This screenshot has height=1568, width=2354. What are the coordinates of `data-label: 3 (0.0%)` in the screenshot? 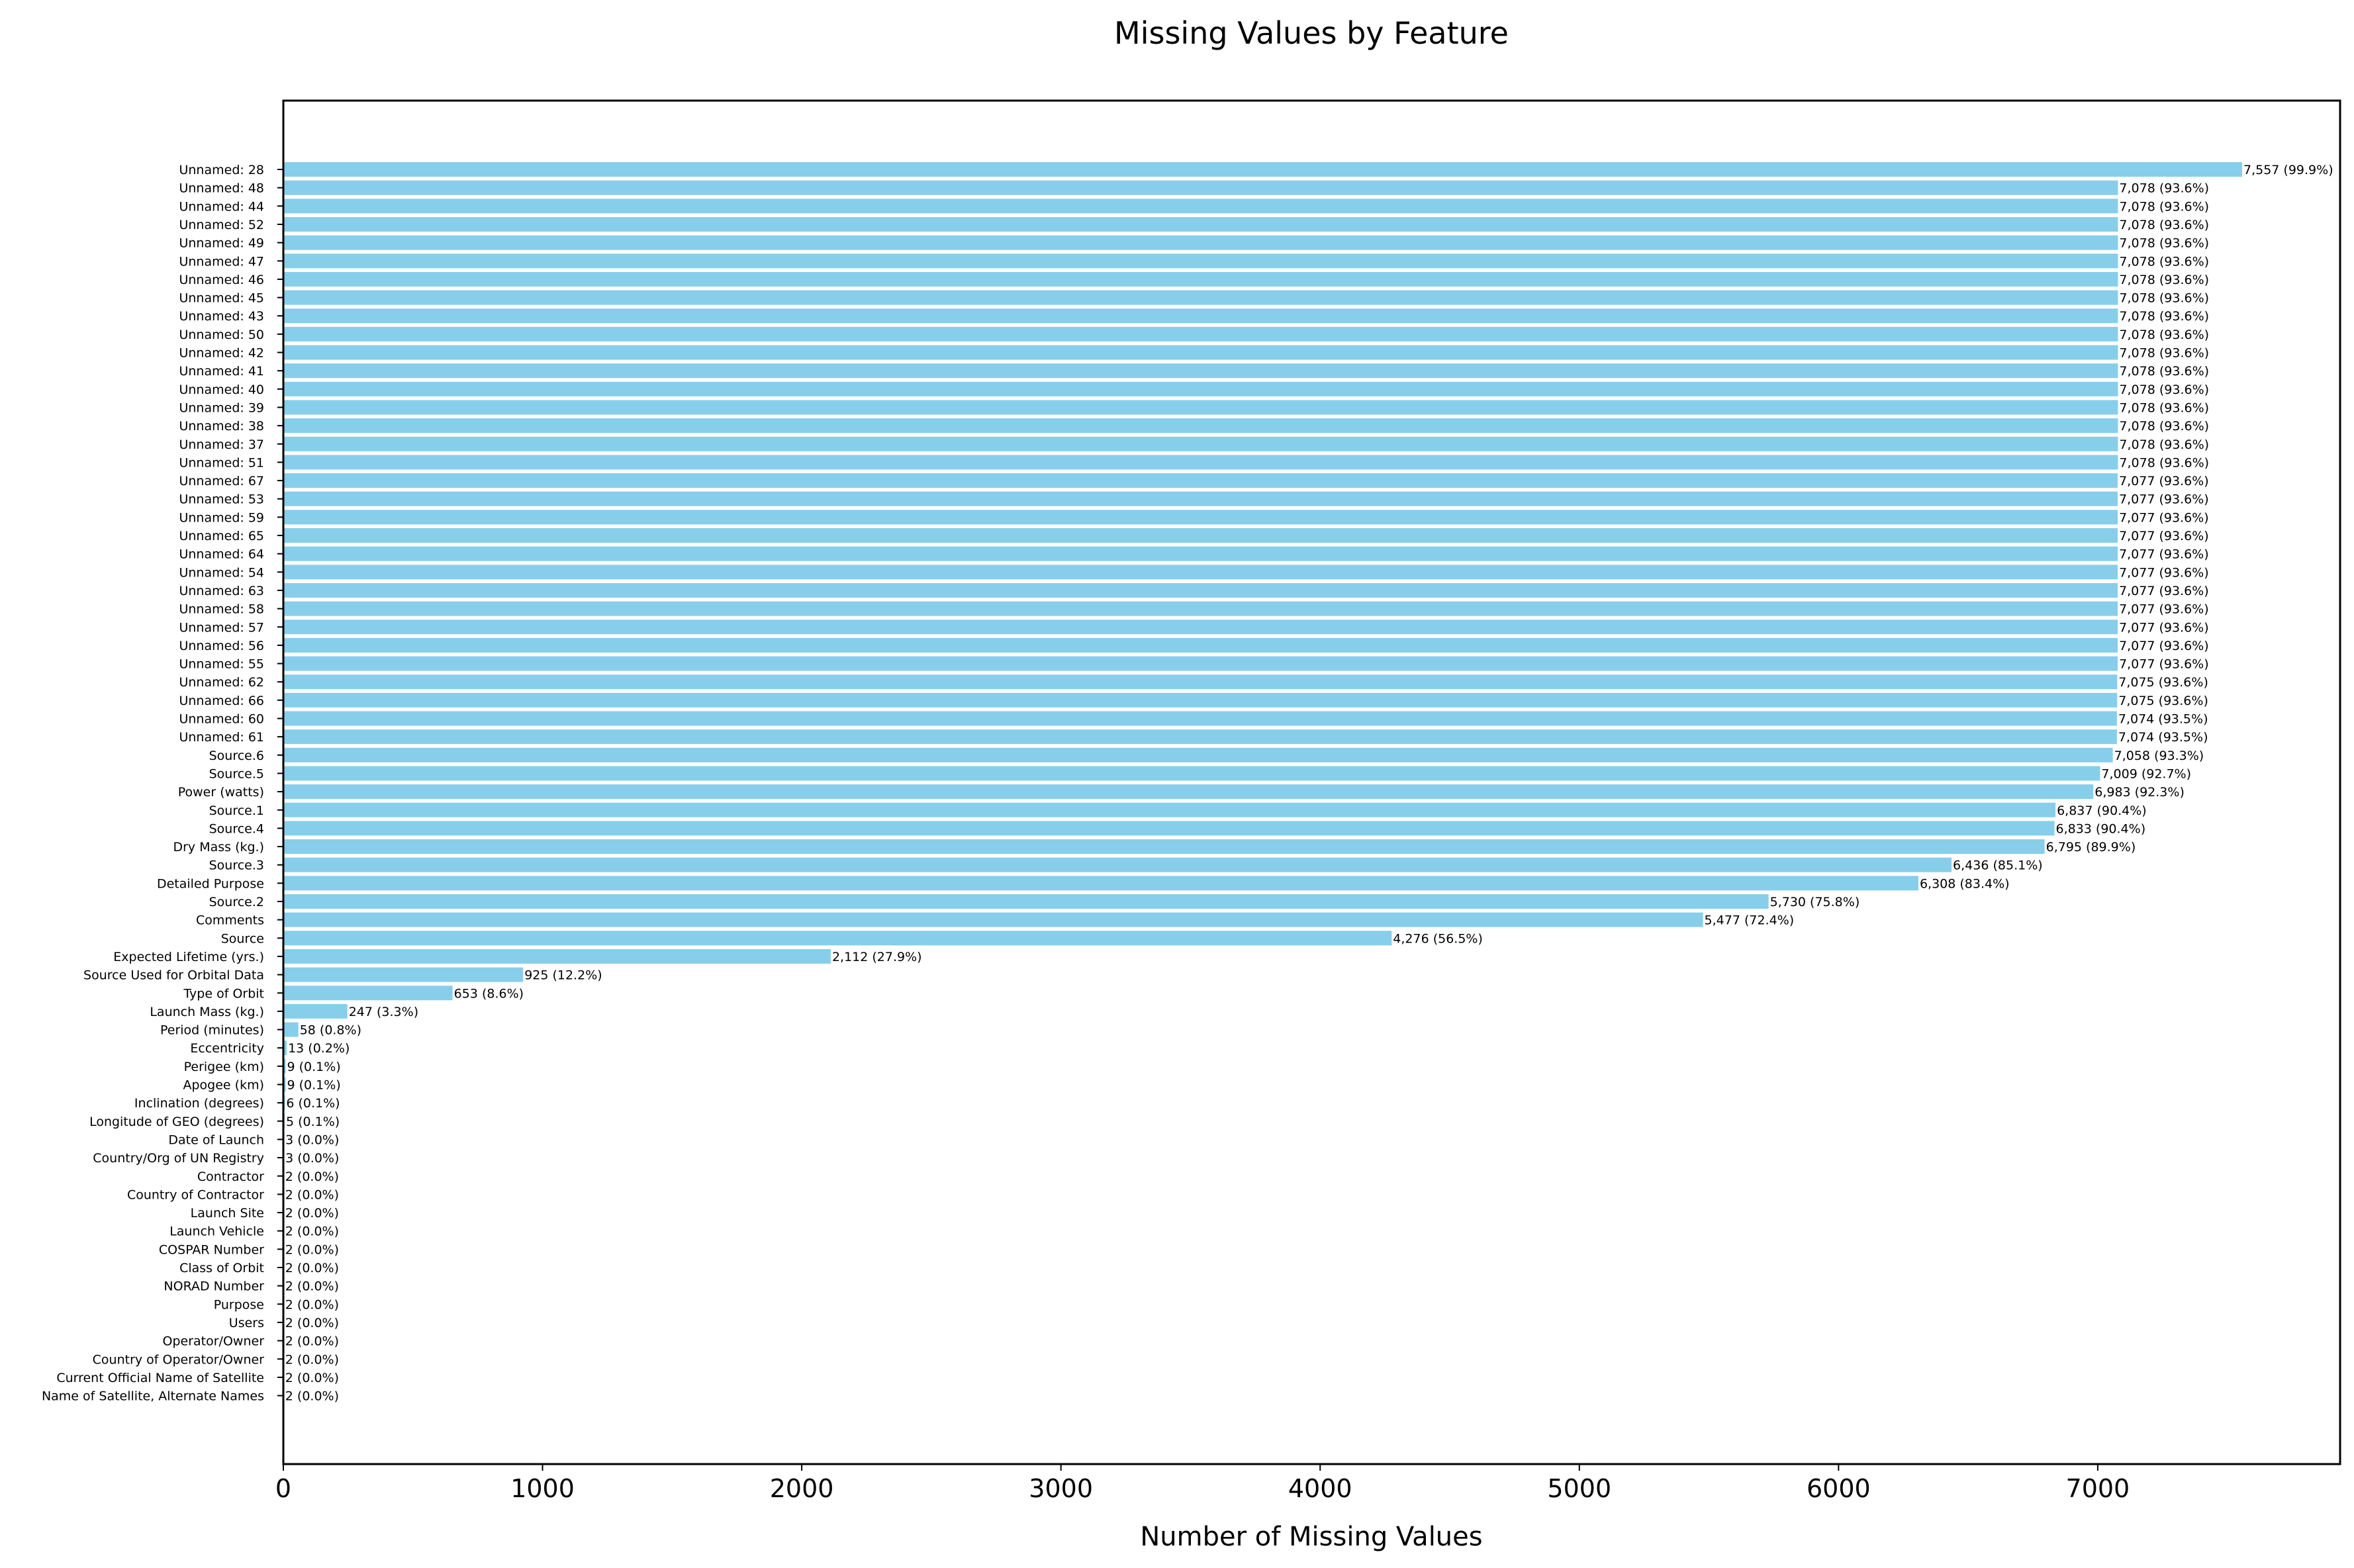 It's located at (312, 1158).